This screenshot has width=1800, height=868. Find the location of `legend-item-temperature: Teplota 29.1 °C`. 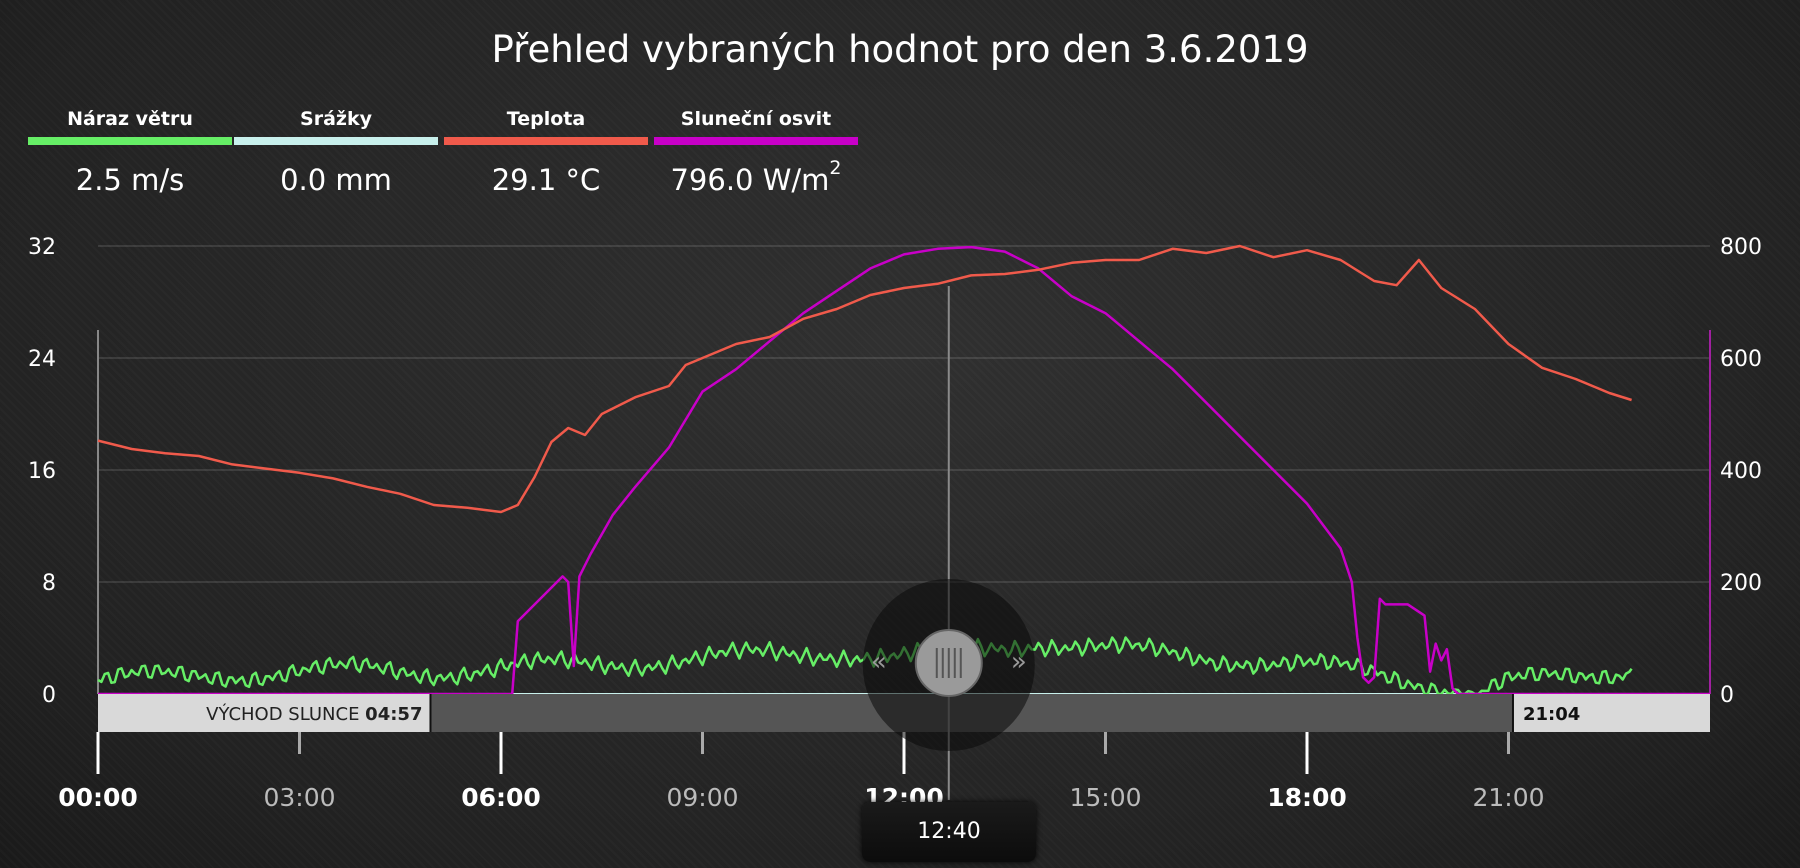

legend-item-temperature: Teplota 29.1 °C is located at coordinates (546, 152).